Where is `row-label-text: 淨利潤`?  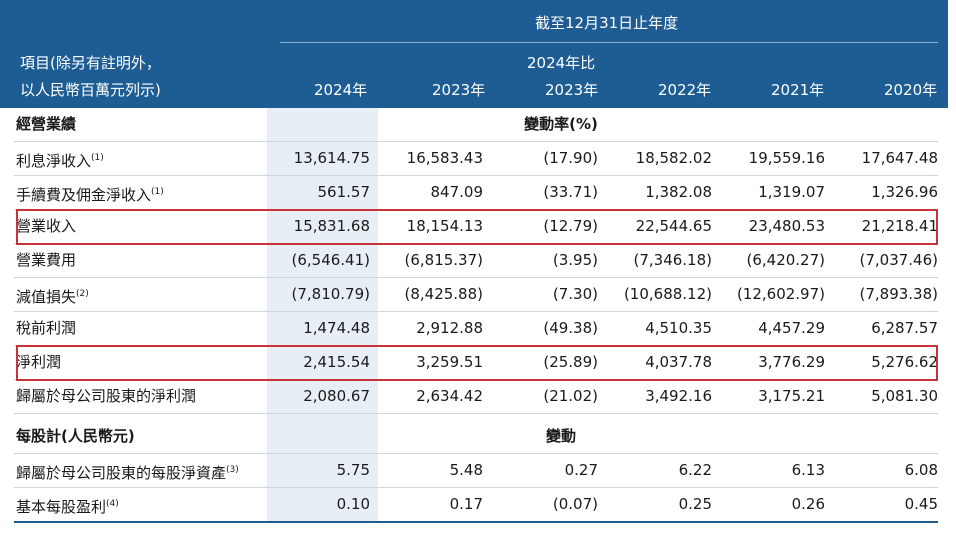
row-label-text: 淨利潤 is located at coordinates (39, 362).